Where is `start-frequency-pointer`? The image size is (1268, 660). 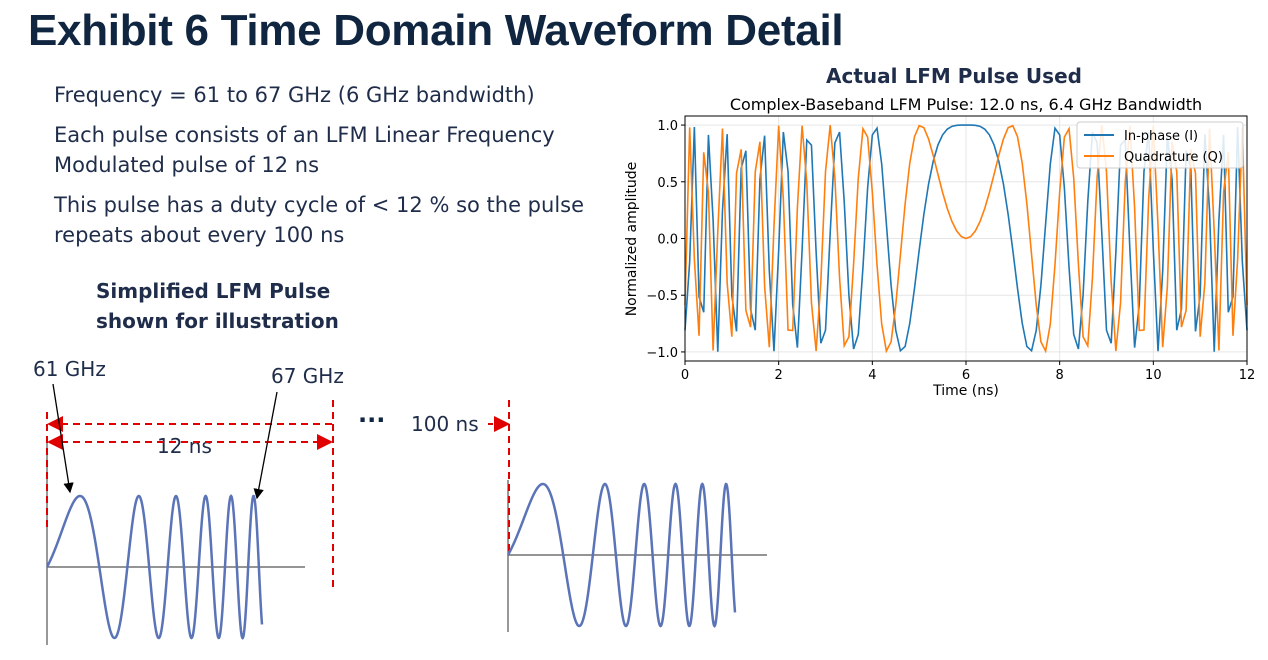
start-frequency-pointer is located at coordinates (63, 438).